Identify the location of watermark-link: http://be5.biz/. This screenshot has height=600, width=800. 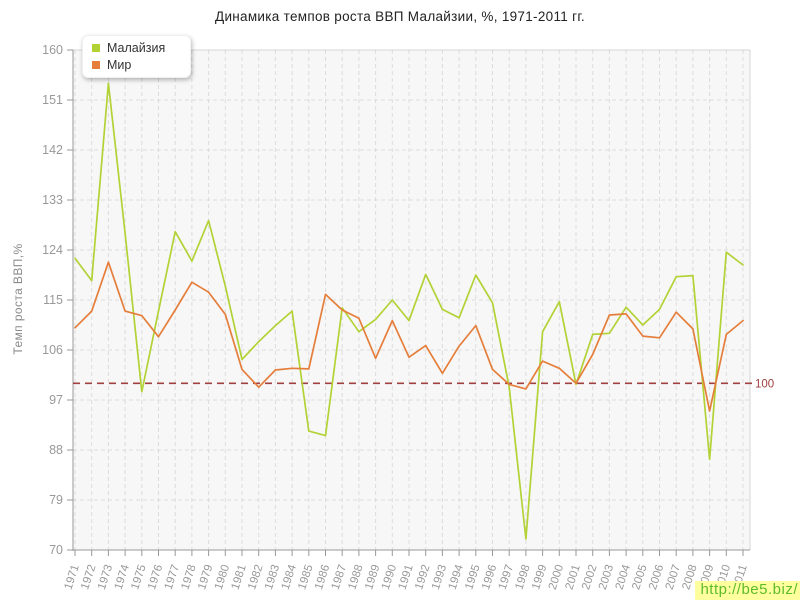
(747, 590).